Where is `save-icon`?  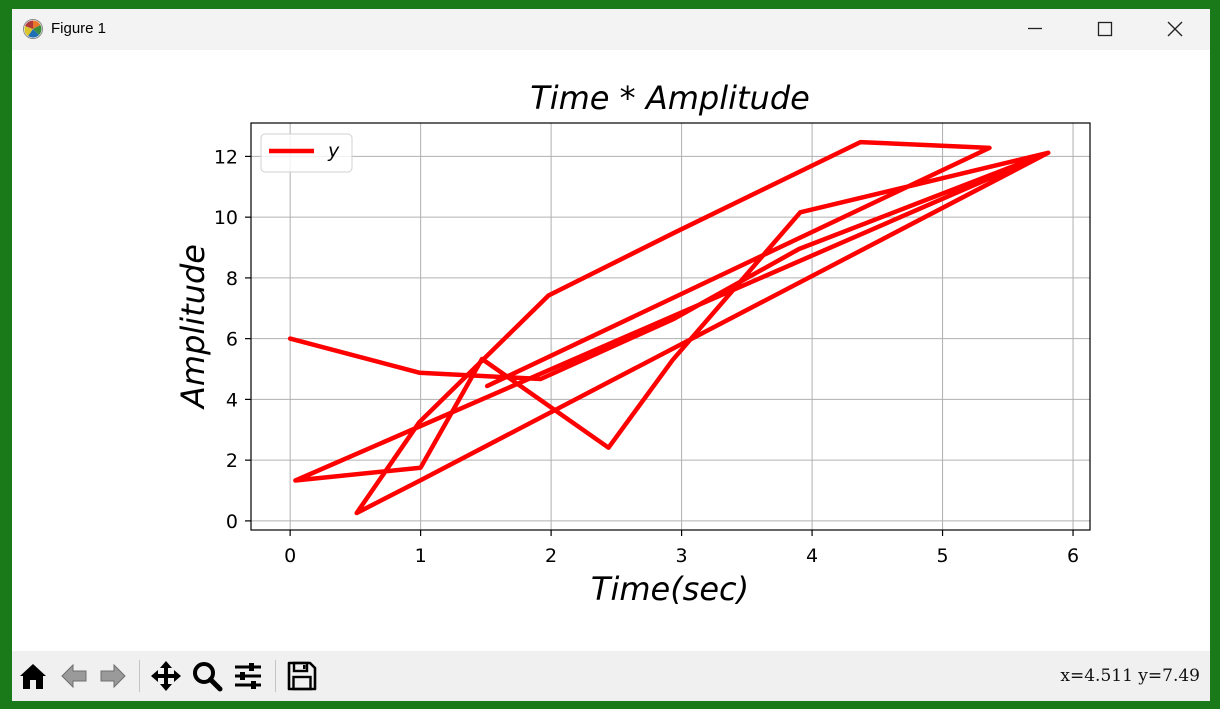 save-icon is located at coordinates (302, 676).